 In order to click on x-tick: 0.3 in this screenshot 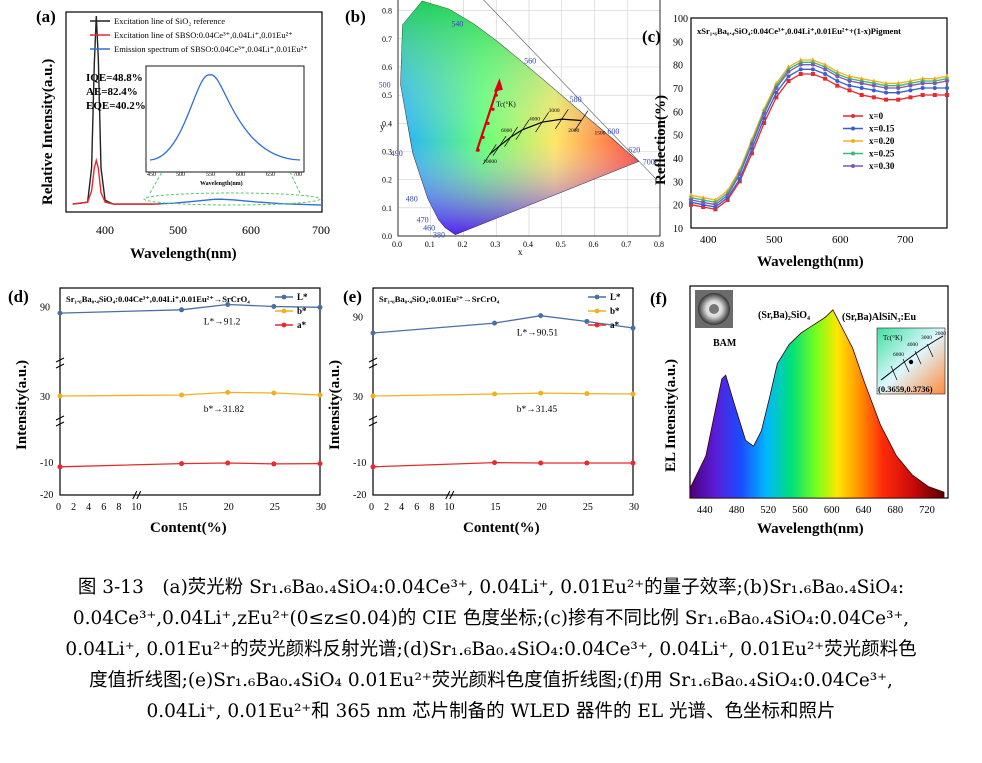, I will do `click(495, 244)`.